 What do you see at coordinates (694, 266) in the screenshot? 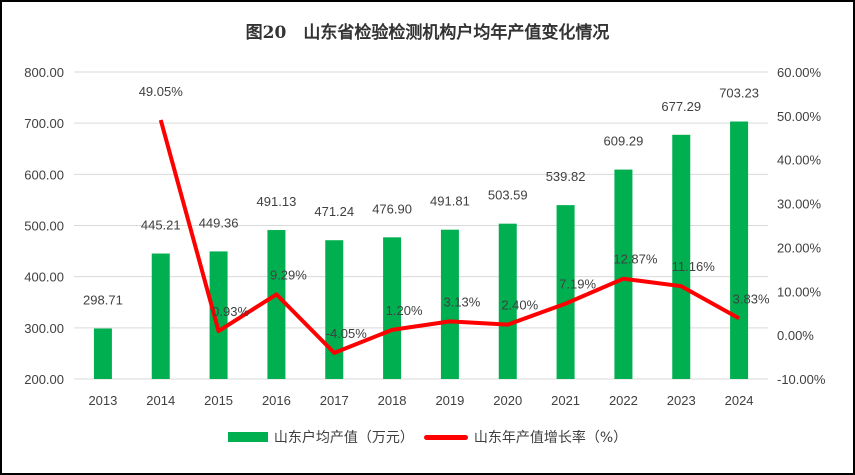
I see `line-label: 11.16%` at bounding box center [694, 266].